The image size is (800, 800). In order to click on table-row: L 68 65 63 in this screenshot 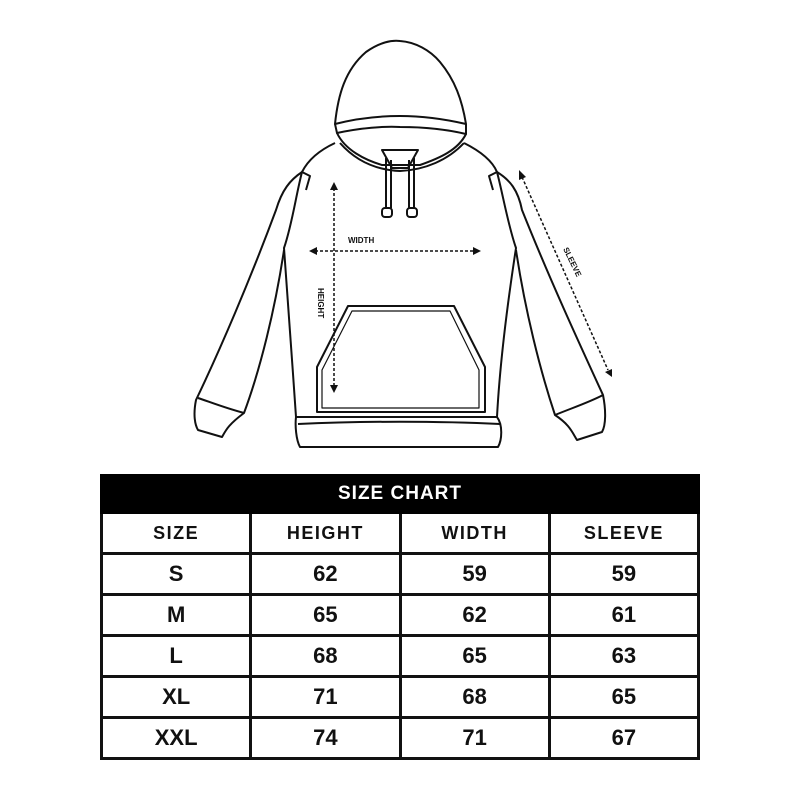, I will do `click(400, 656)`.